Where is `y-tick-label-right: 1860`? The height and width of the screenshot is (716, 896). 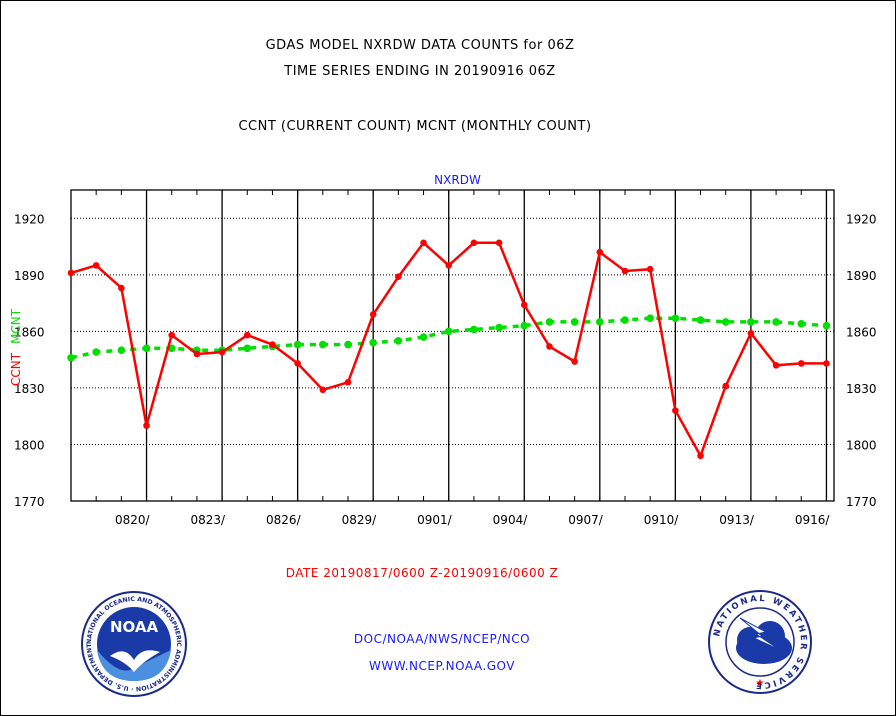
y-tick-label-right: 1860 is located at coordinates (861, 332).